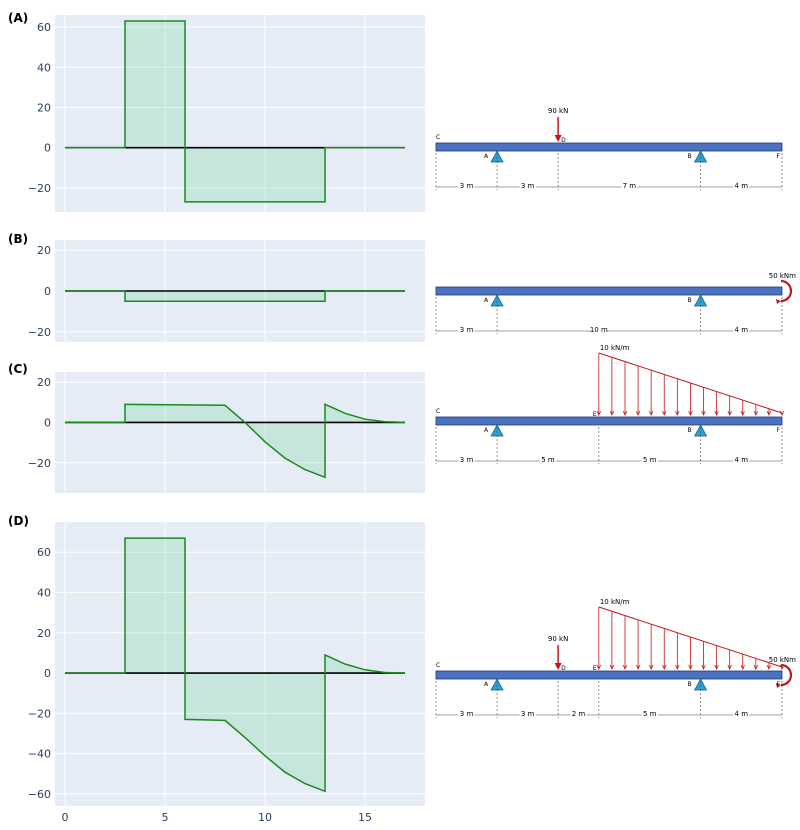 The width and height of the screenshot is (800, 830). What do you see at coordinates (65, 817) in the screenshot?
I see `x-tick-label: 0` at bounding box center [65, 817].